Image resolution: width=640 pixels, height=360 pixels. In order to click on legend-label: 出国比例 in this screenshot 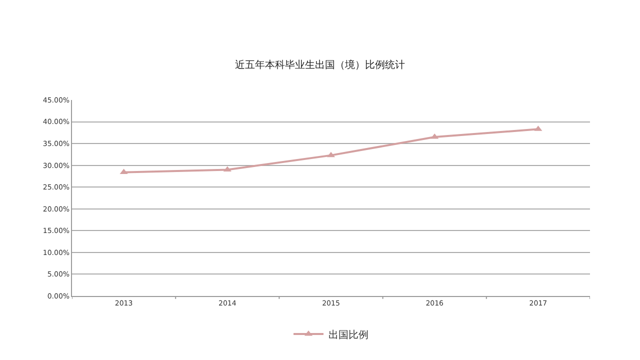, I will do `click(348, 334)`.